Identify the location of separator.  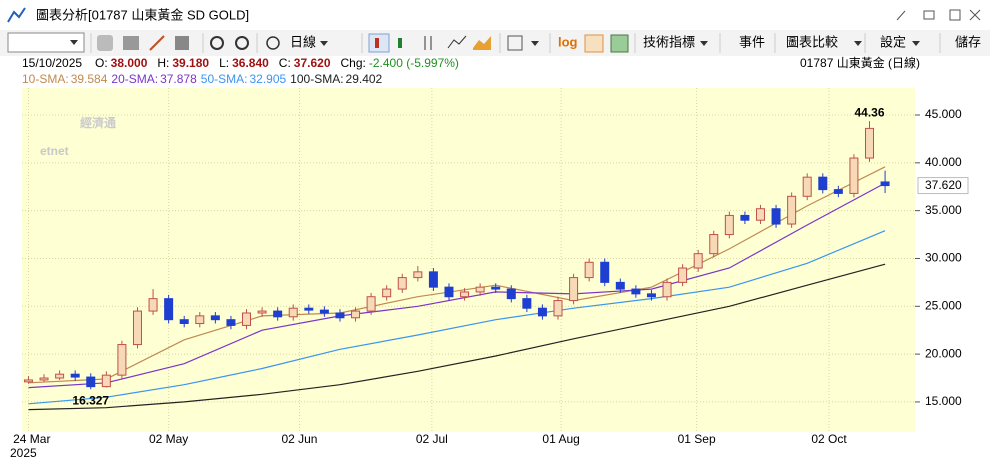
(515, 43).